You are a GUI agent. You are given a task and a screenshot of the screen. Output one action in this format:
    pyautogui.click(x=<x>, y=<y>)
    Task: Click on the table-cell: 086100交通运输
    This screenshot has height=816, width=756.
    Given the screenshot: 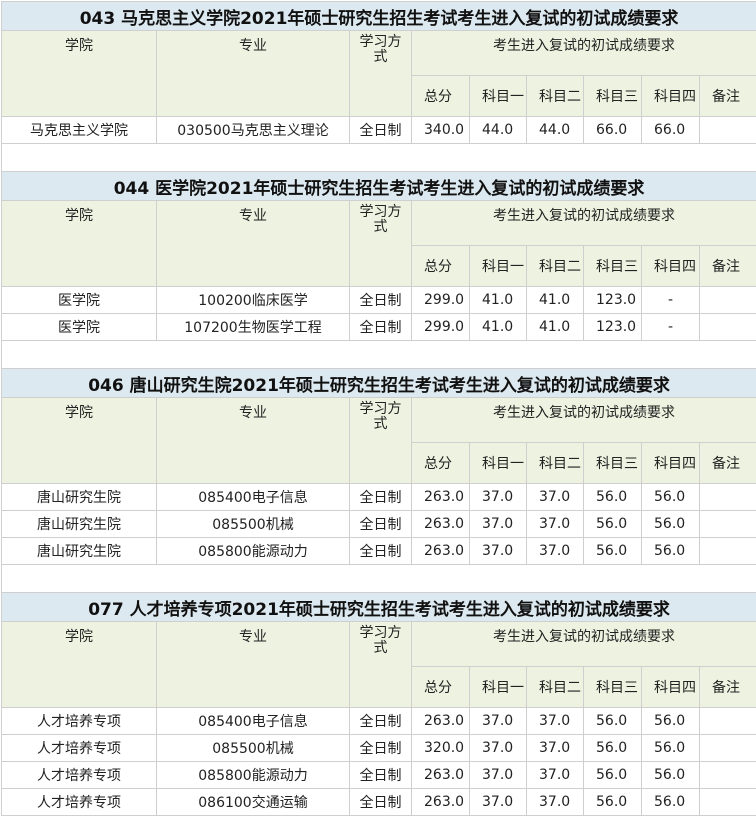 What is the action you would take?
    pyautogui.click(x=253, y=802)
    